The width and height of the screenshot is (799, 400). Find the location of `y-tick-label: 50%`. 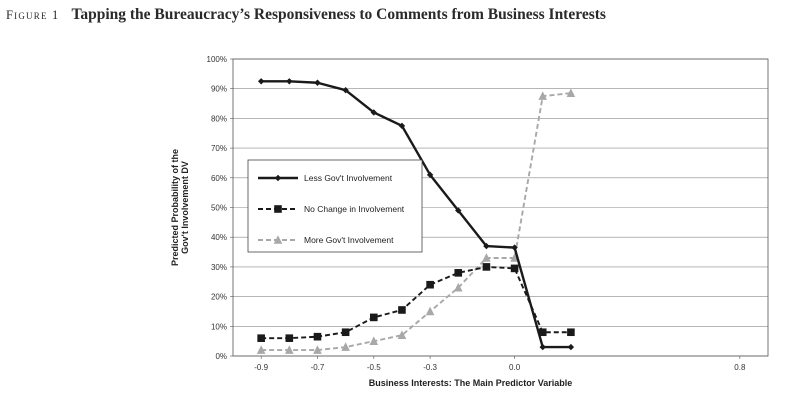

y-tick-label: 50% is located at coordinates (219, 208).